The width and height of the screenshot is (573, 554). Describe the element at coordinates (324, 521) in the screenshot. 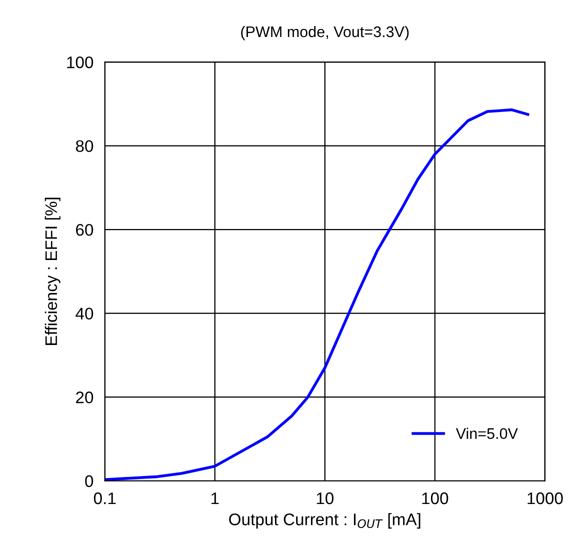

I see `x-axis-title: Output Current : I$_{OUT}$ [mA]` at that location.